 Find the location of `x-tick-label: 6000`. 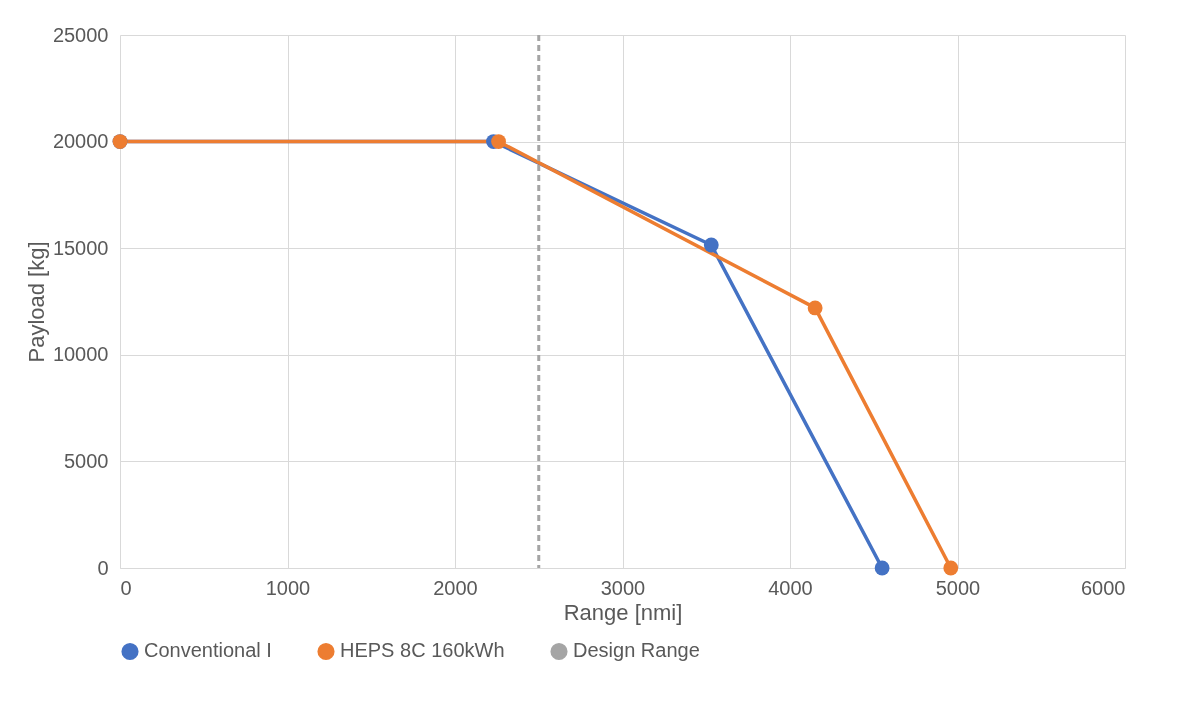

x-tick-label: 6000 is located at coordinates (1103, 587).